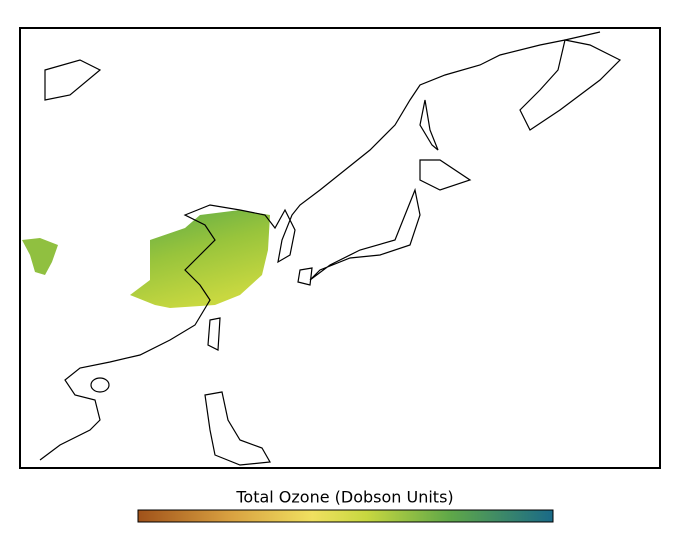 This screenshot has width=692, height=552. Describe the element at coordinates (345, 516) in the screenshot. I see `colorbar` at that location.